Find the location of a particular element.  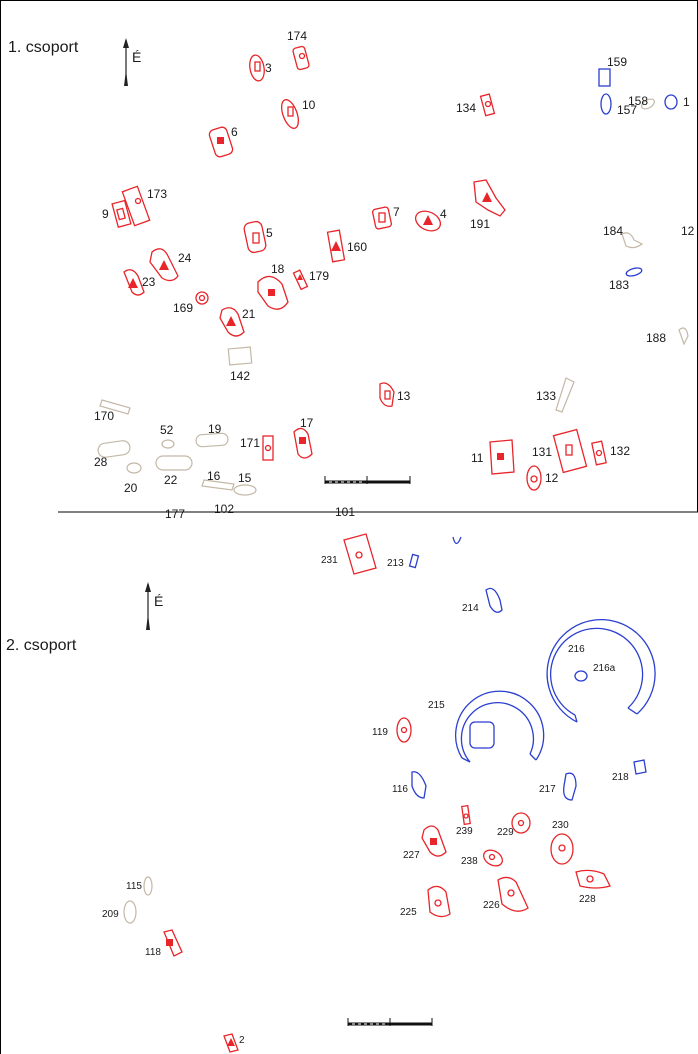

label-226: 226 is located at coordinates (491, 905).